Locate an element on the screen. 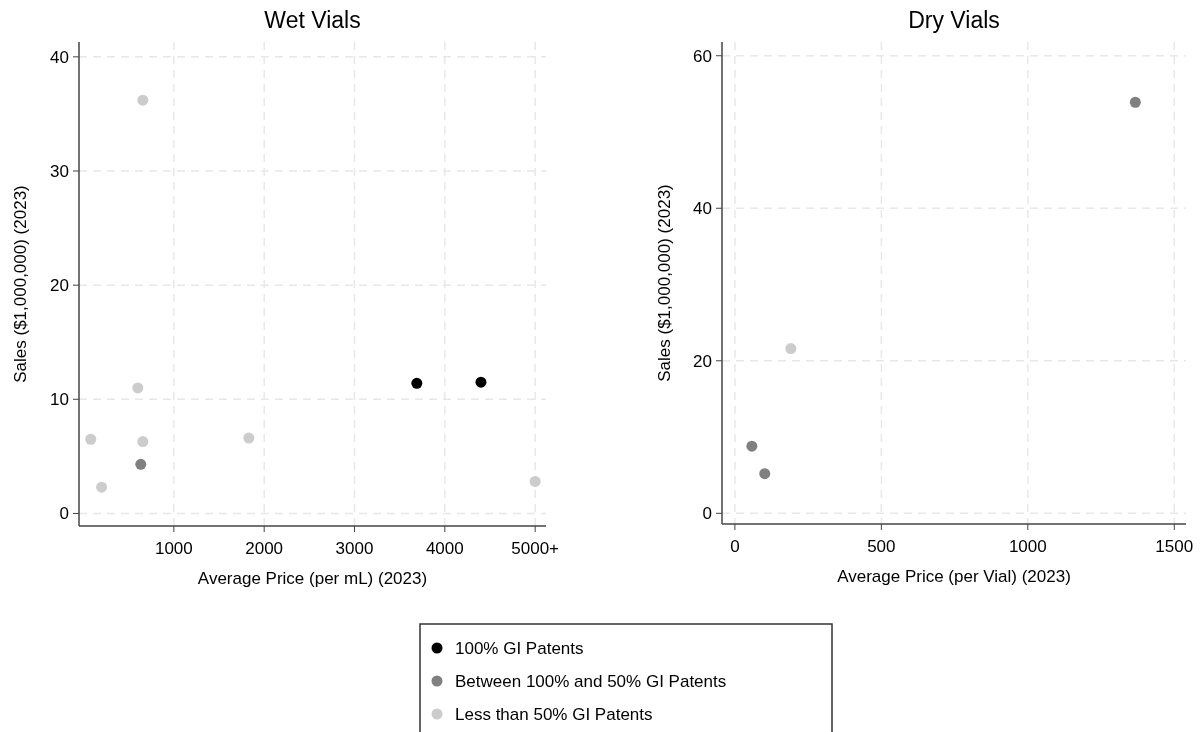  y-tick-label: 60 is located at coordinates (702, 56).